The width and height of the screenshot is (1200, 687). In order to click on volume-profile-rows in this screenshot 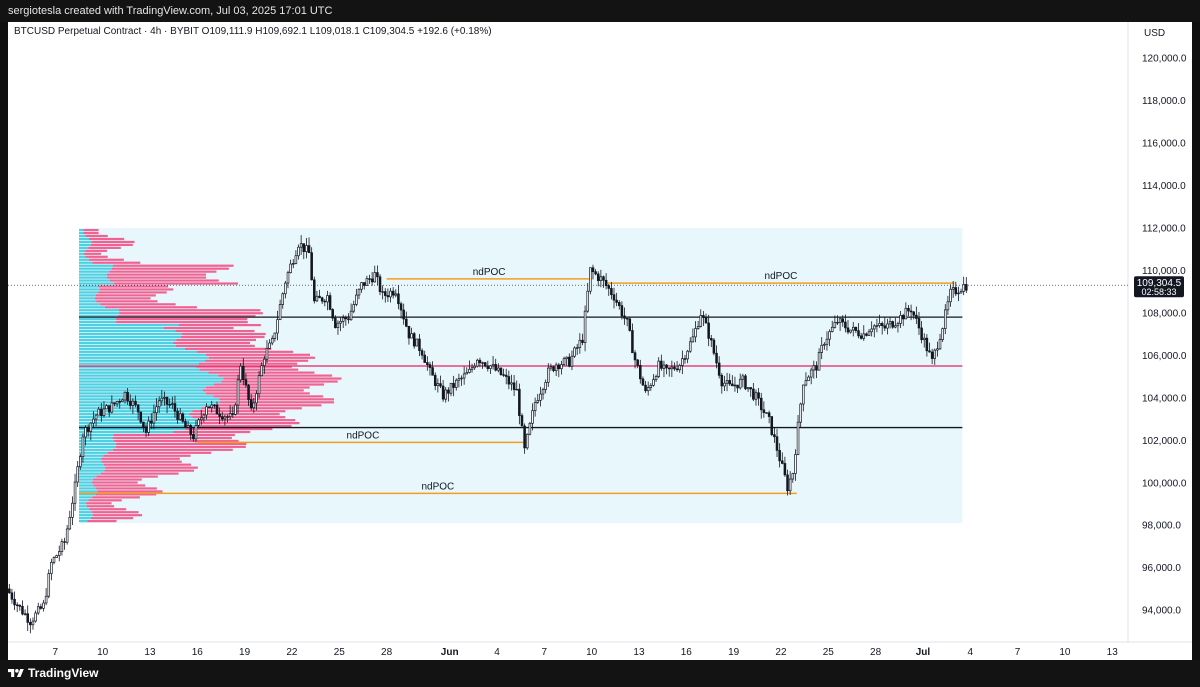, I will do `click(210, 375)`.